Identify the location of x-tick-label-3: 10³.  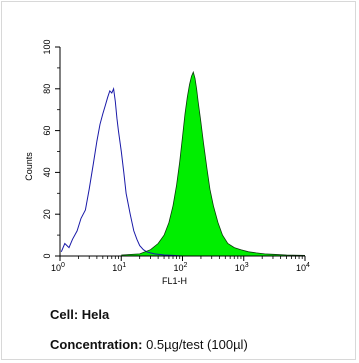
(242, 267).